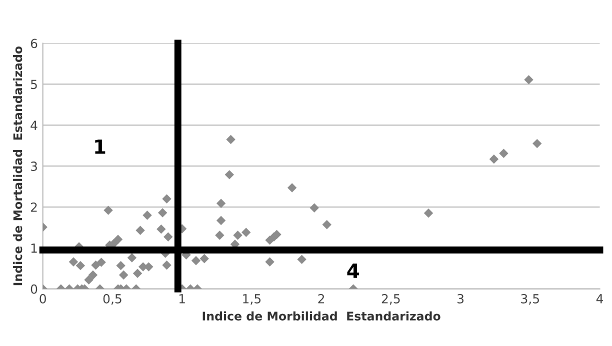 The width and height of the screenshot is (612, 346). What do you see at coordinates (34, 248) in the screenshot?
I see `y-tick-label: 1` at bounding box center [34, 248].